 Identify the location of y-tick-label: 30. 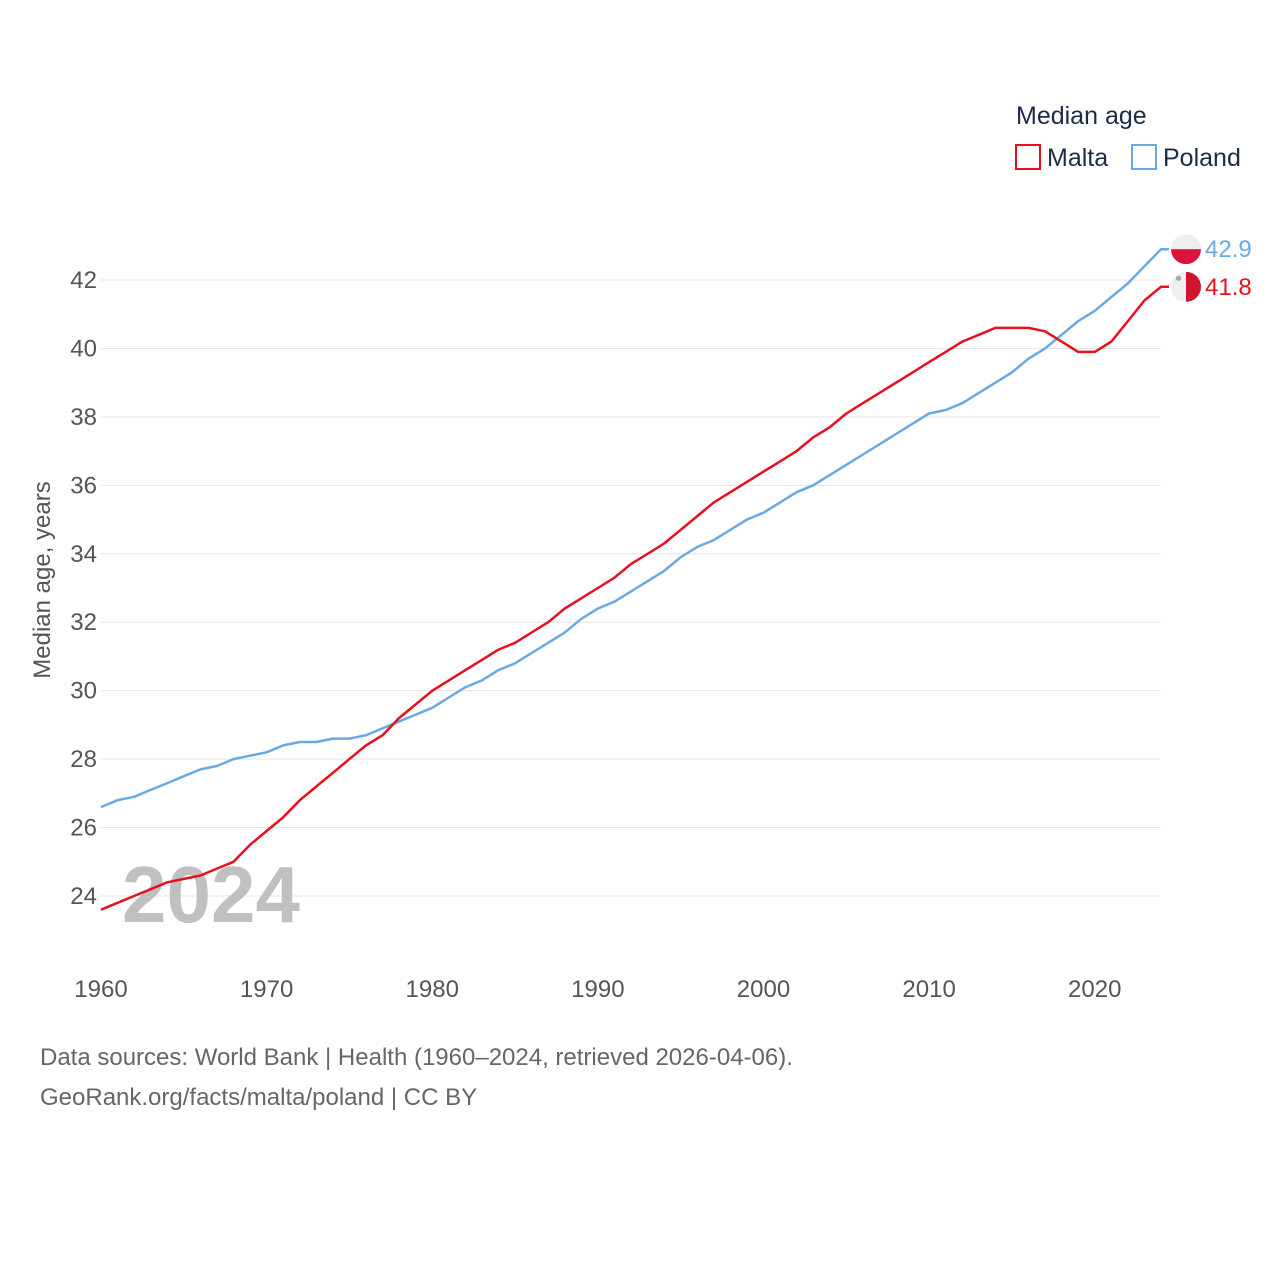
(83, 691).